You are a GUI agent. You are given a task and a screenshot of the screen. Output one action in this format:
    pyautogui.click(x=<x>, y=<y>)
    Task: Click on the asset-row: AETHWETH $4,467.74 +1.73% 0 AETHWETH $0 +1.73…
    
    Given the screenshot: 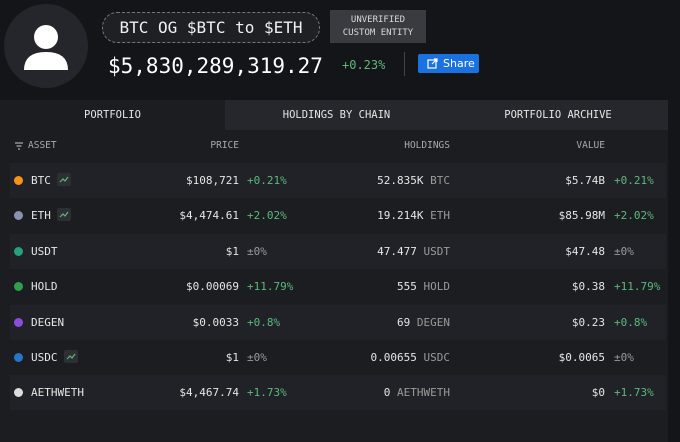 What is the action you would take?
    pyautogui.click(x=338, y=393)
    